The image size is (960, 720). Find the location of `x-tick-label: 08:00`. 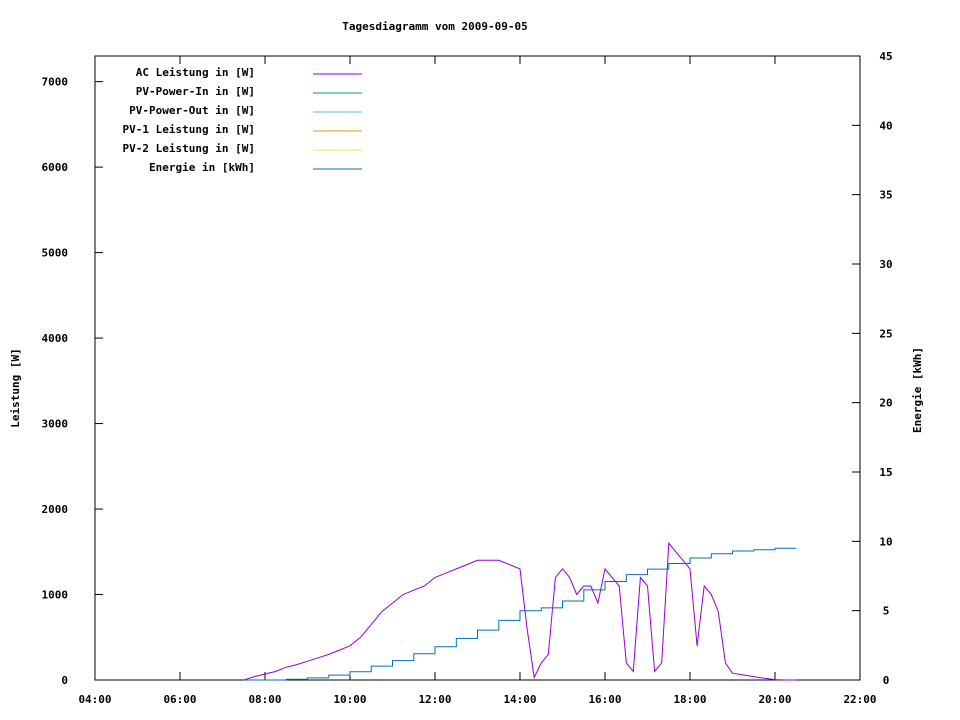

x-tick-label: 08:00 is located at coordinates (264, 699).